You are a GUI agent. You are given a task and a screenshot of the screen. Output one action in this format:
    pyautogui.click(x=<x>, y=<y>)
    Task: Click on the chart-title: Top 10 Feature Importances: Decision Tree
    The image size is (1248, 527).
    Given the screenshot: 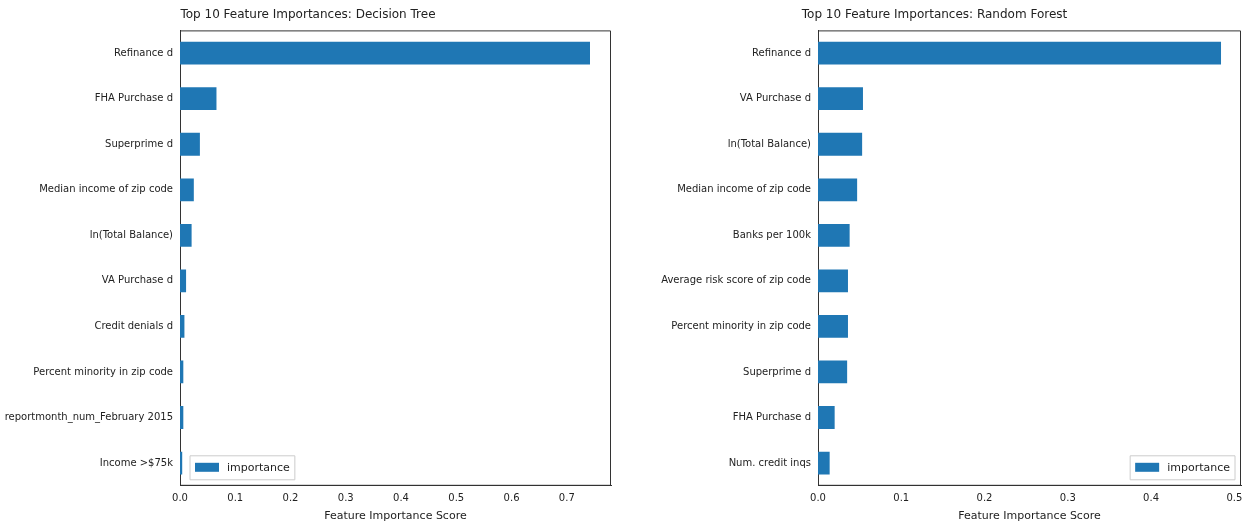 What is the action you would take?
    pyautogui.click(x=307, y=14)
    